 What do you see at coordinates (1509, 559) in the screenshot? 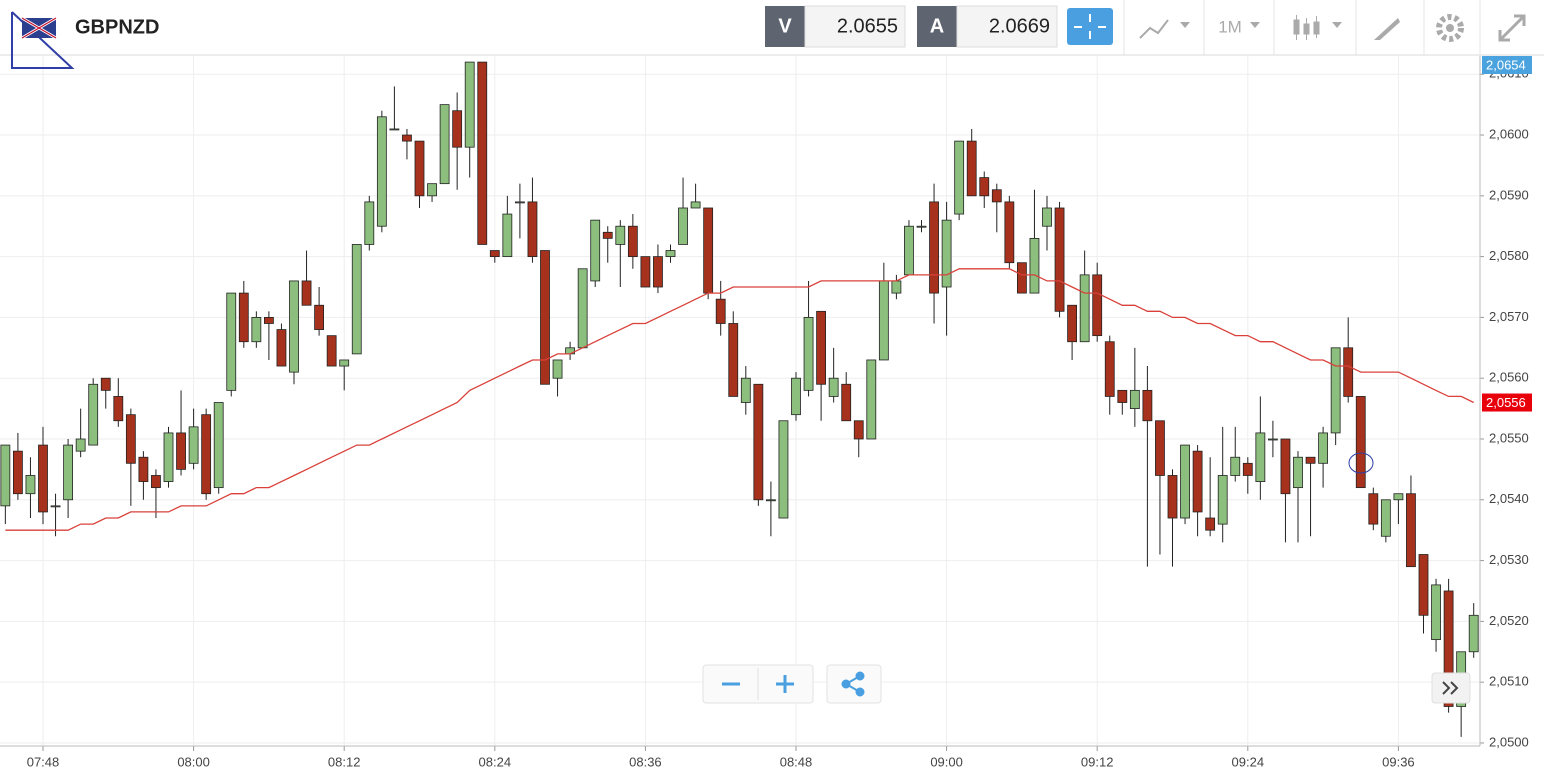
I see `y-tick-label: 2,0530` at bounding box center [1509, 559].